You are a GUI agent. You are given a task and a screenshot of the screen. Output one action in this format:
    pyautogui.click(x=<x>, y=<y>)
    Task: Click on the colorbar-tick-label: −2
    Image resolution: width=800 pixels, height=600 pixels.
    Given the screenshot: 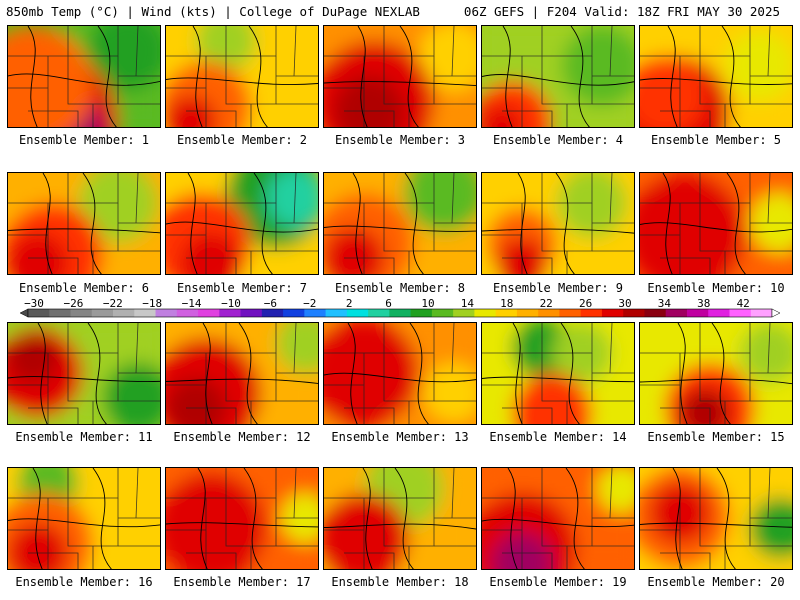 What is the action you would take?
    pyautogui.click(x=310, y=303)
    